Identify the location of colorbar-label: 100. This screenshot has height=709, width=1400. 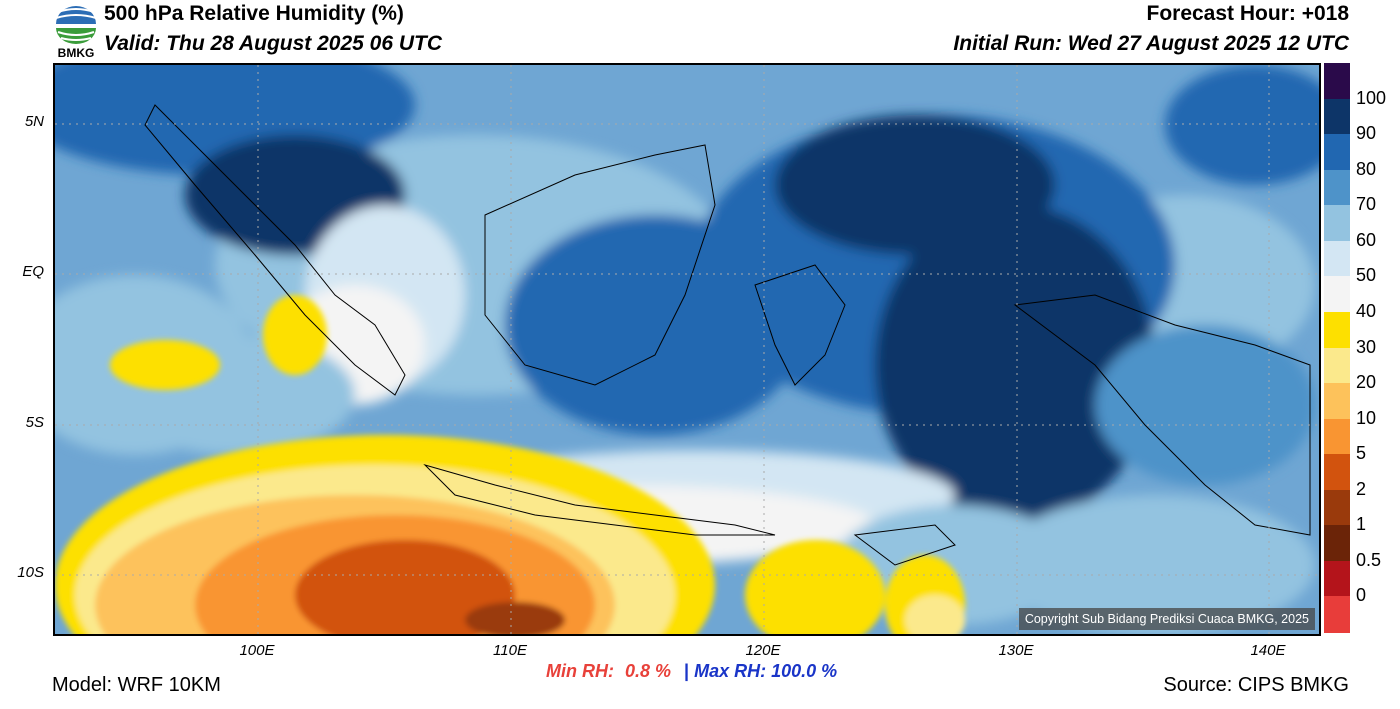
(1371, 97).